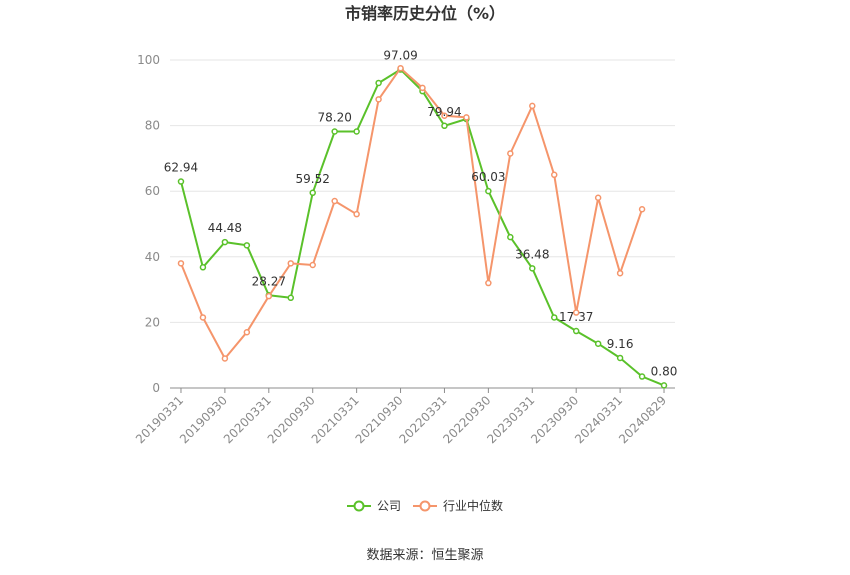 This screenshot has height=575, width=850. What do you see at coordinates (425, 13) in the screenshot?
I see `chart-title: 市销率历史分位（%）` at bounding box center [425, 13].